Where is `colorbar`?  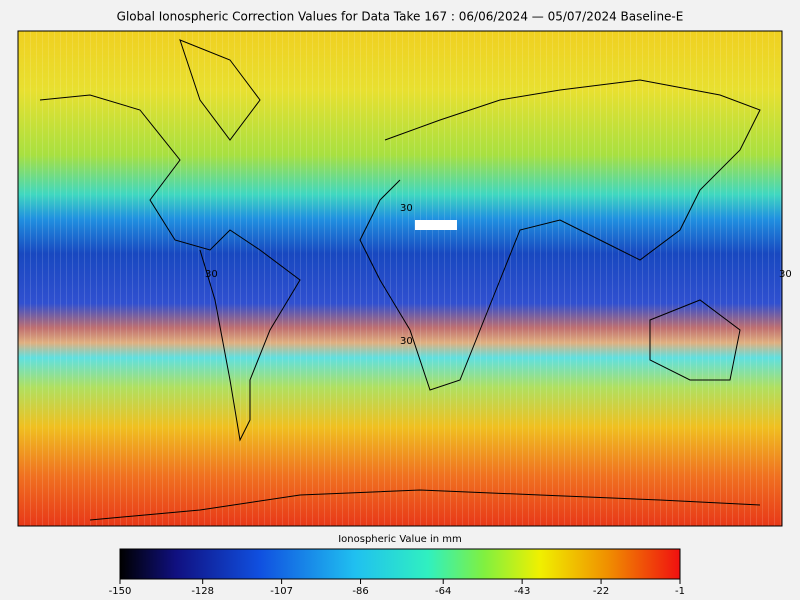 colorbar is located at coordinates (400, 564).